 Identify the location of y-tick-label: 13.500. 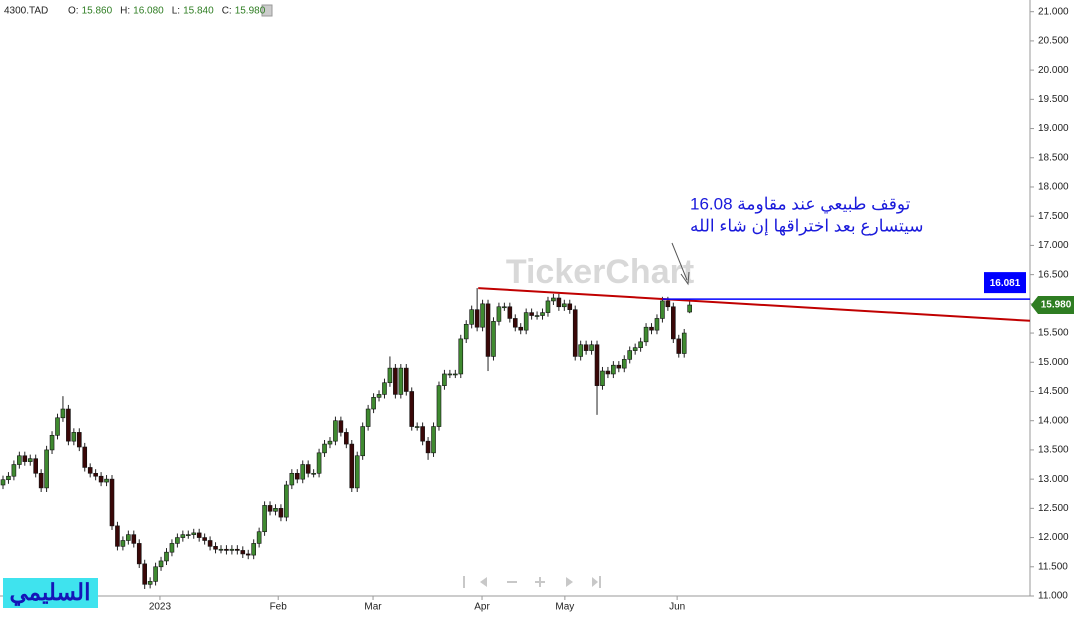
(1053, 450).